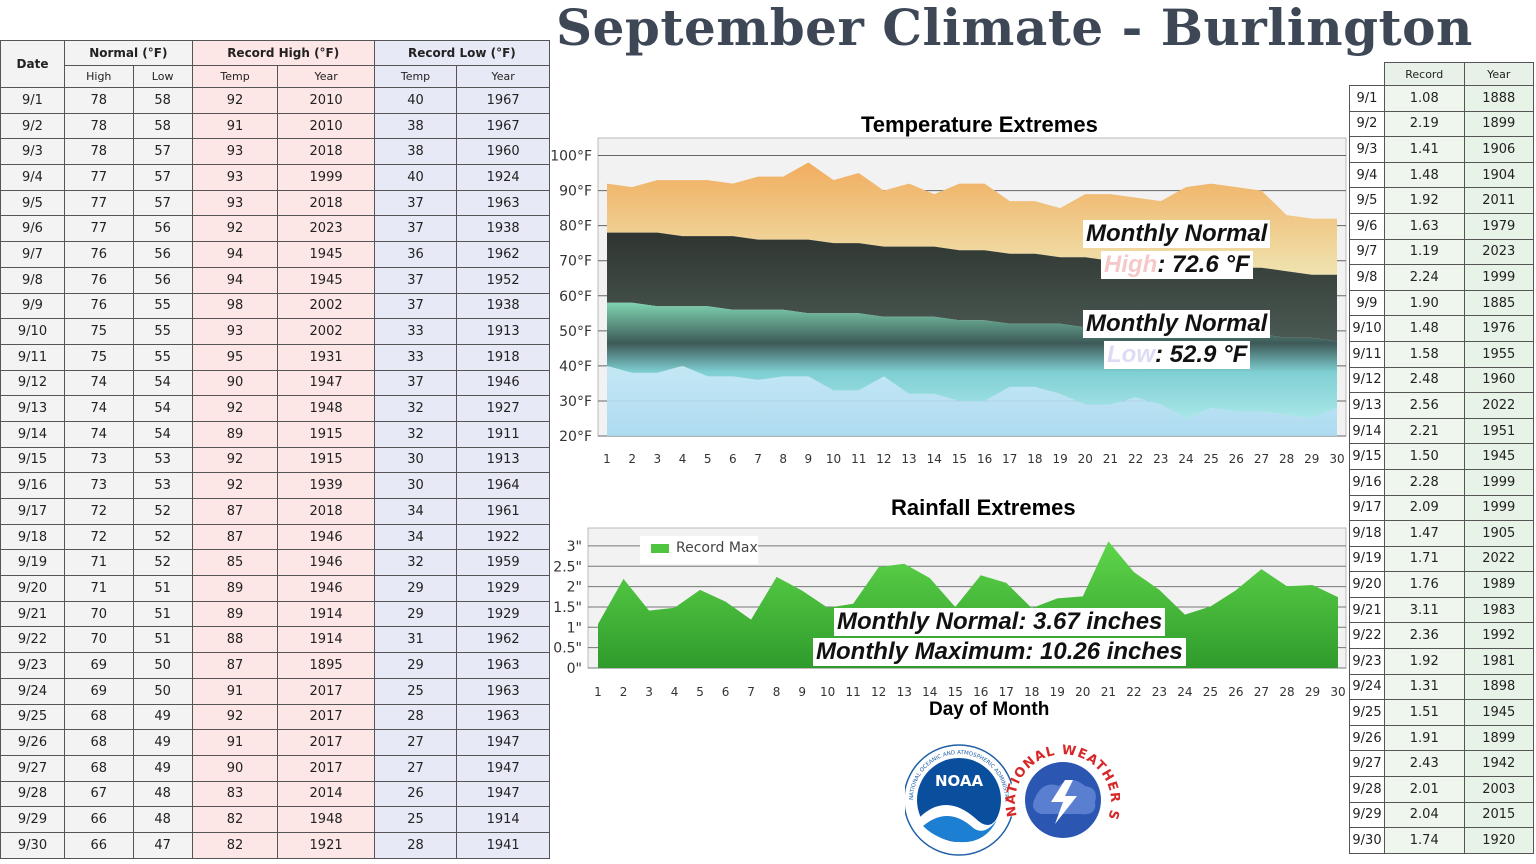 Image resolution: width=1536 pixels, height=864 pixels. What do you see at coordinates (1424, 74) in the screenshot?
I see `rain-record-header: Record` at bounding box center [1424, 74].